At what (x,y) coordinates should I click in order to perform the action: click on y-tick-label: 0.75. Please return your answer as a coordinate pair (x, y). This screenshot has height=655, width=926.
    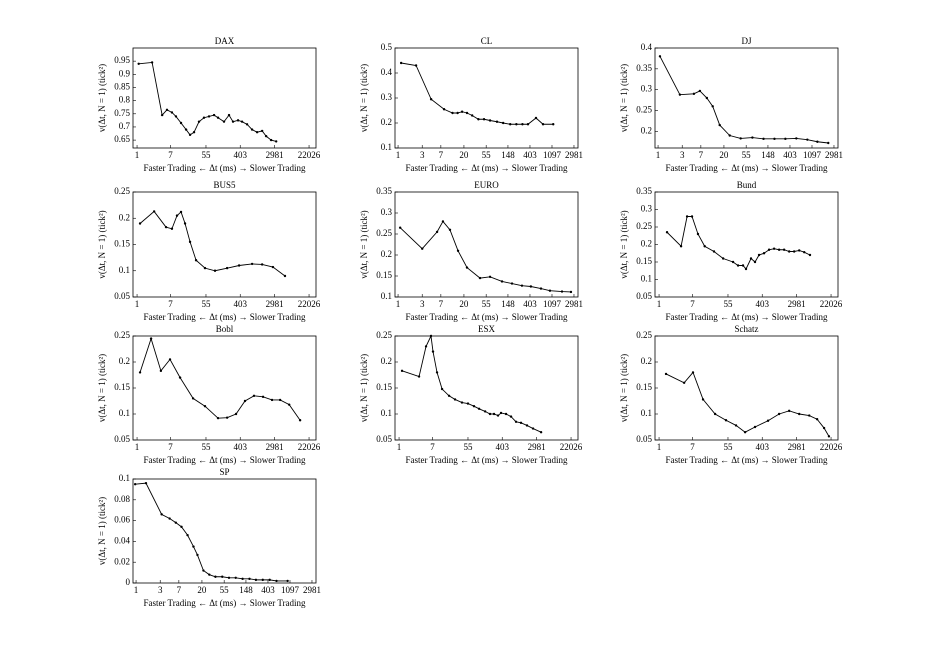
    Looking at the image, I should click on (122, 113).